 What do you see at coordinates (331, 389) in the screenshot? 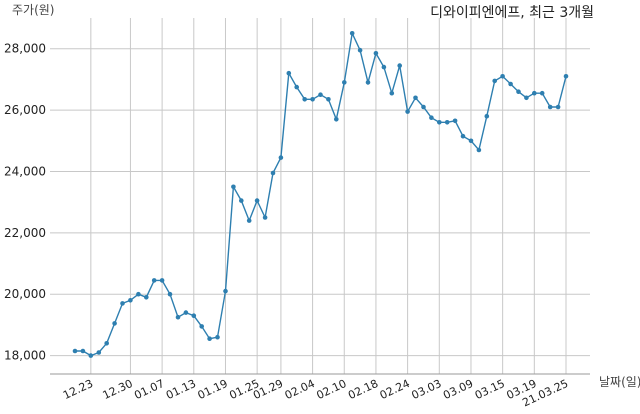
I see `x-tick-label: 02.10` at bounding box center [331, 389].